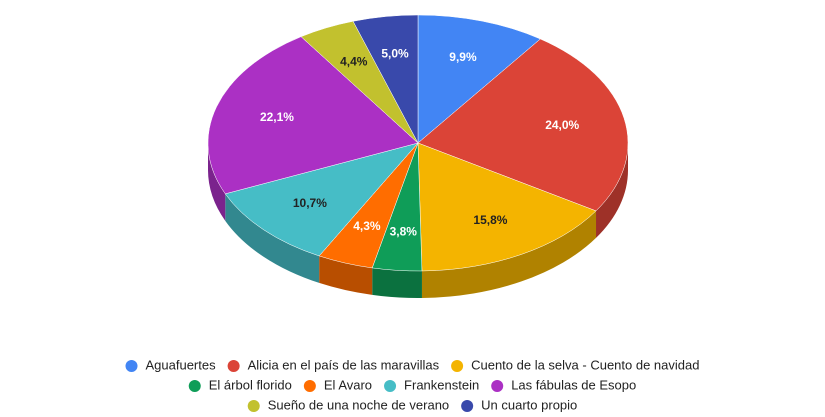 Image resolution: width=825 pixels, height=417 pixels. I want to click on legend-label: Un cuarto propio, so click(529, 404).